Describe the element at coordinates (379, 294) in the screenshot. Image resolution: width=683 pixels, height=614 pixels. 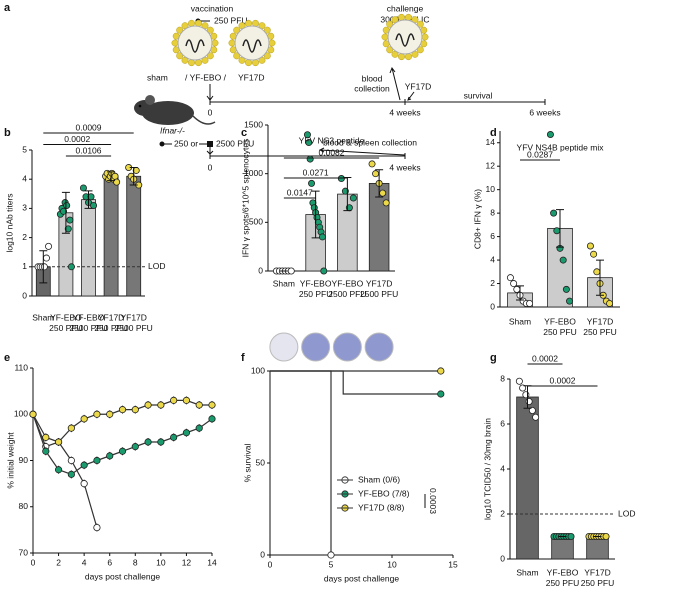
I see `x-tick-label: 2500 PFU` at that location.